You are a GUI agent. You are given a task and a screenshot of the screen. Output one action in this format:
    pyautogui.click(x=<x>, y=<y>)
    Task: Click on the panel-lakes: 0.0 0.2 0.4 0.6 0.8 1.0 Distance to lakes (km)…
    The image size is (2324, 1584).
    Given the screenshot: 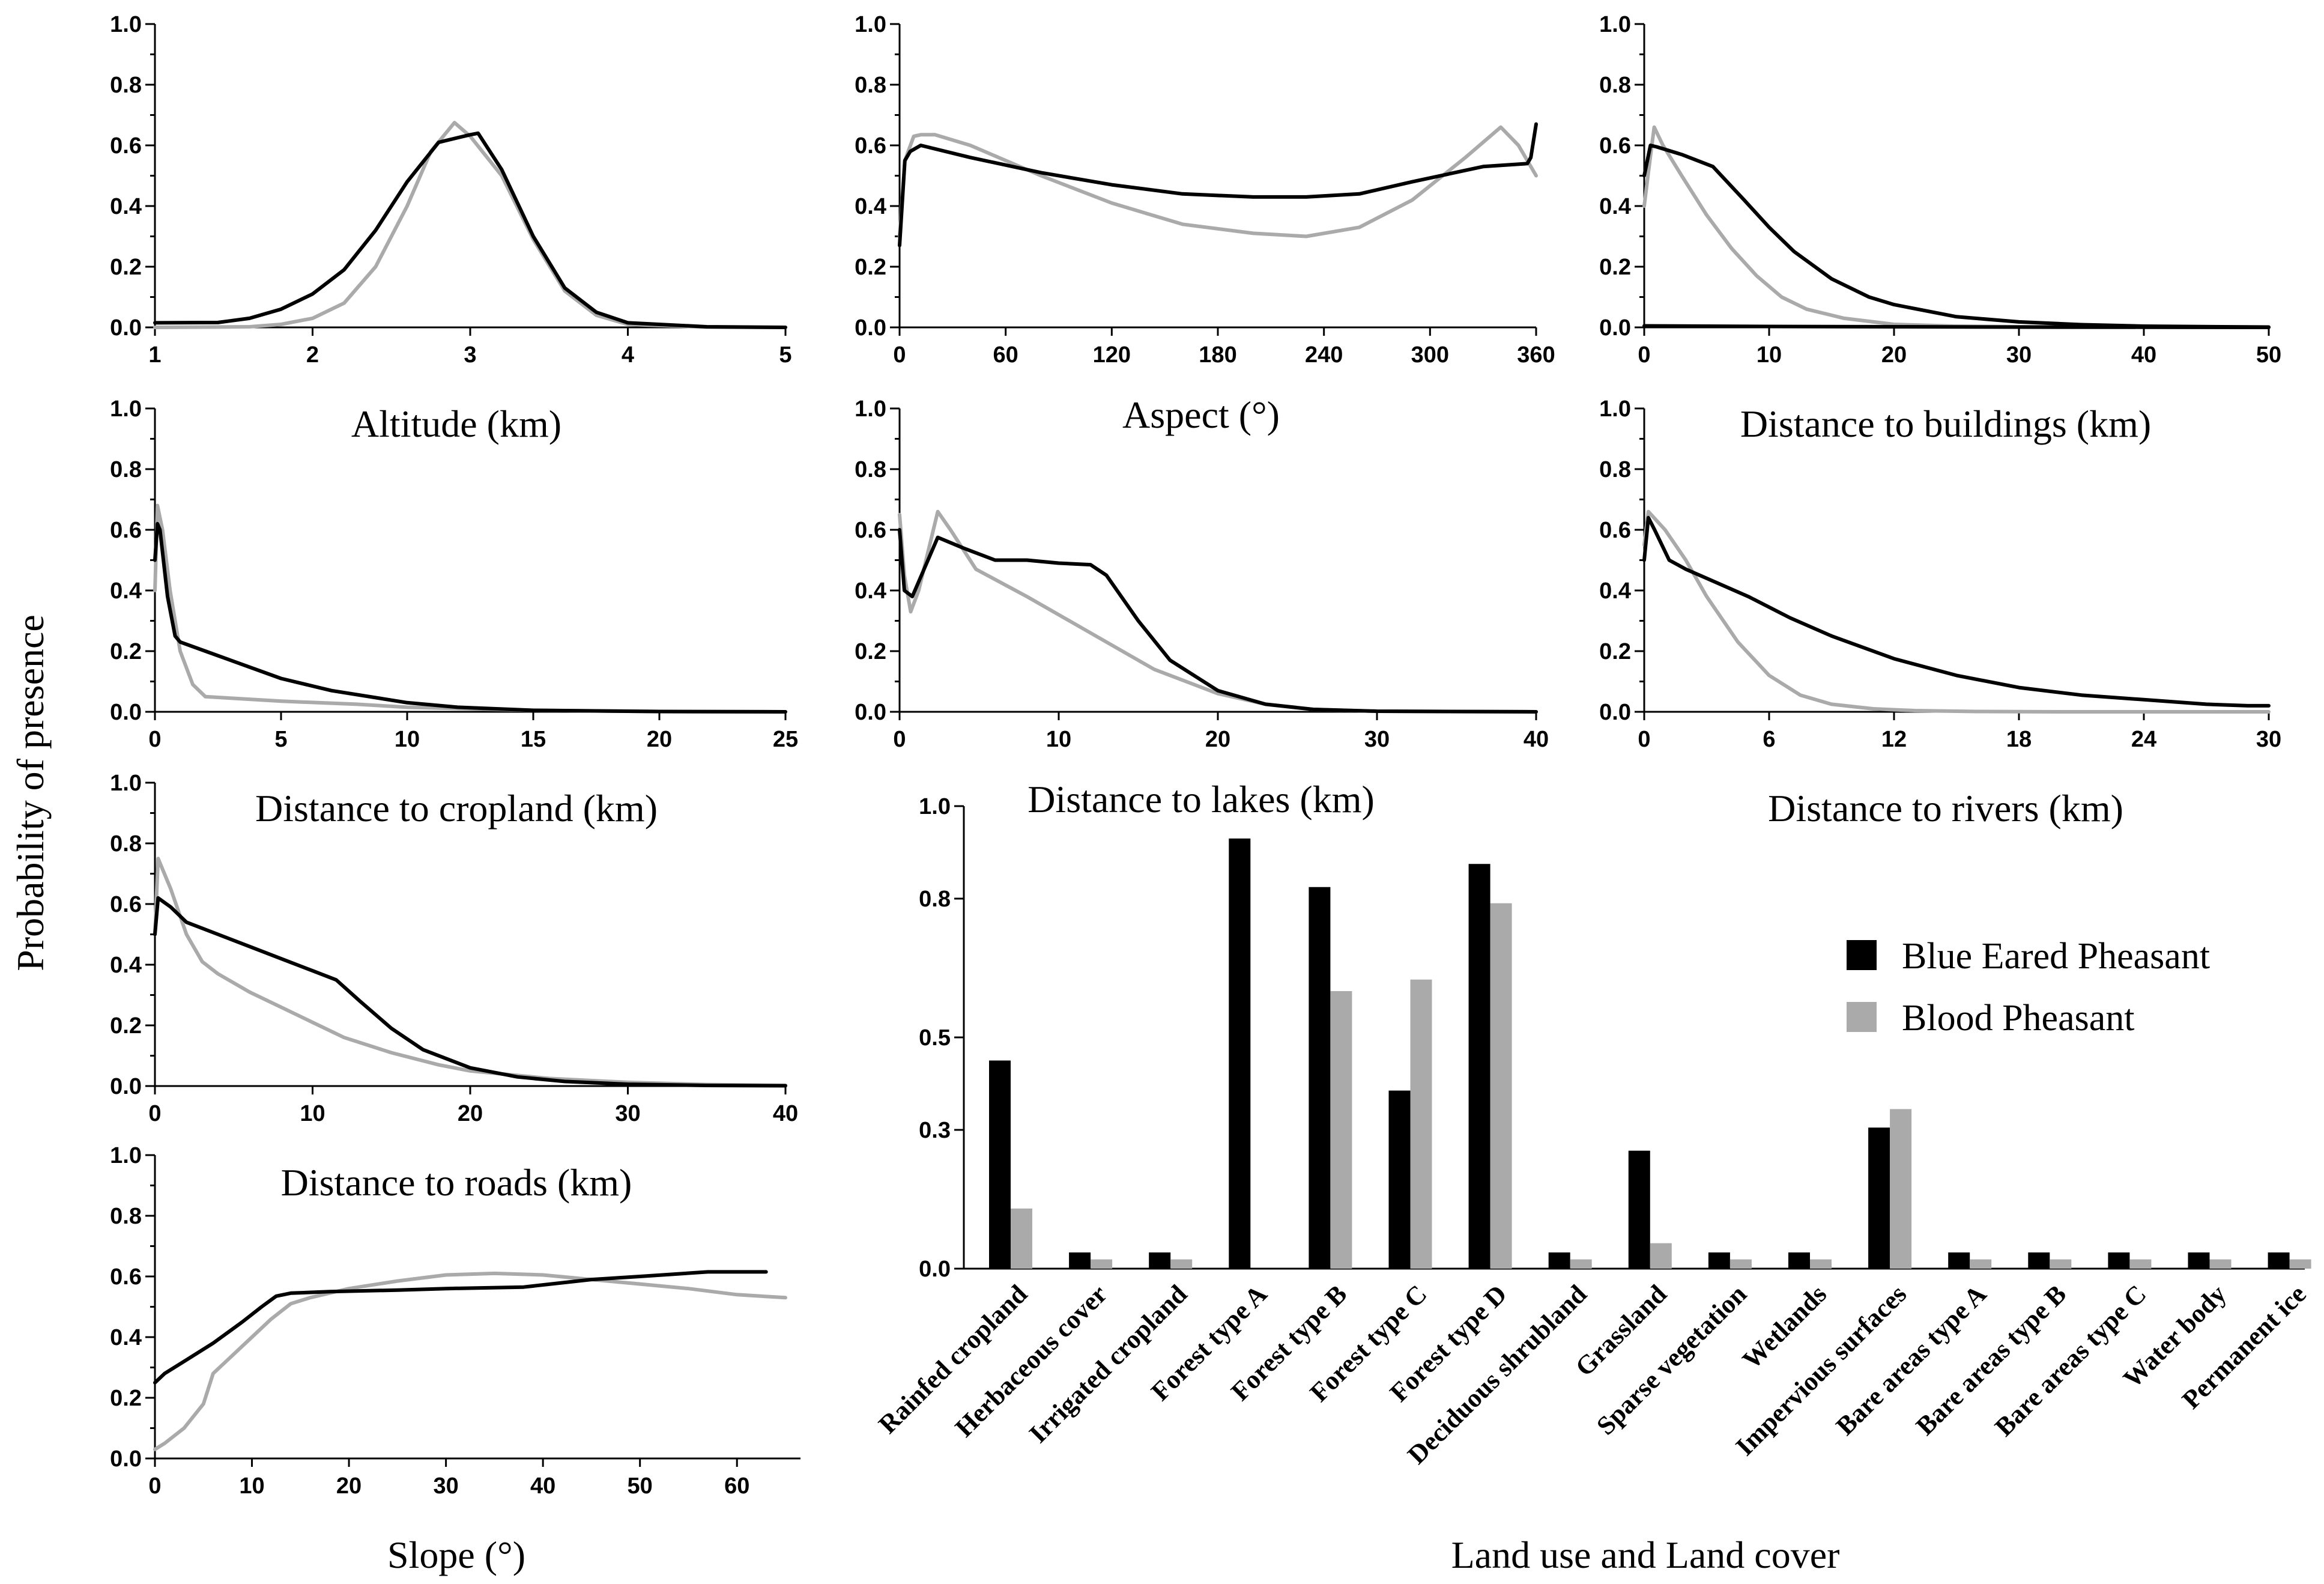 What is the action you would take?
    pyautogui.click(x=1202, y=608)
    